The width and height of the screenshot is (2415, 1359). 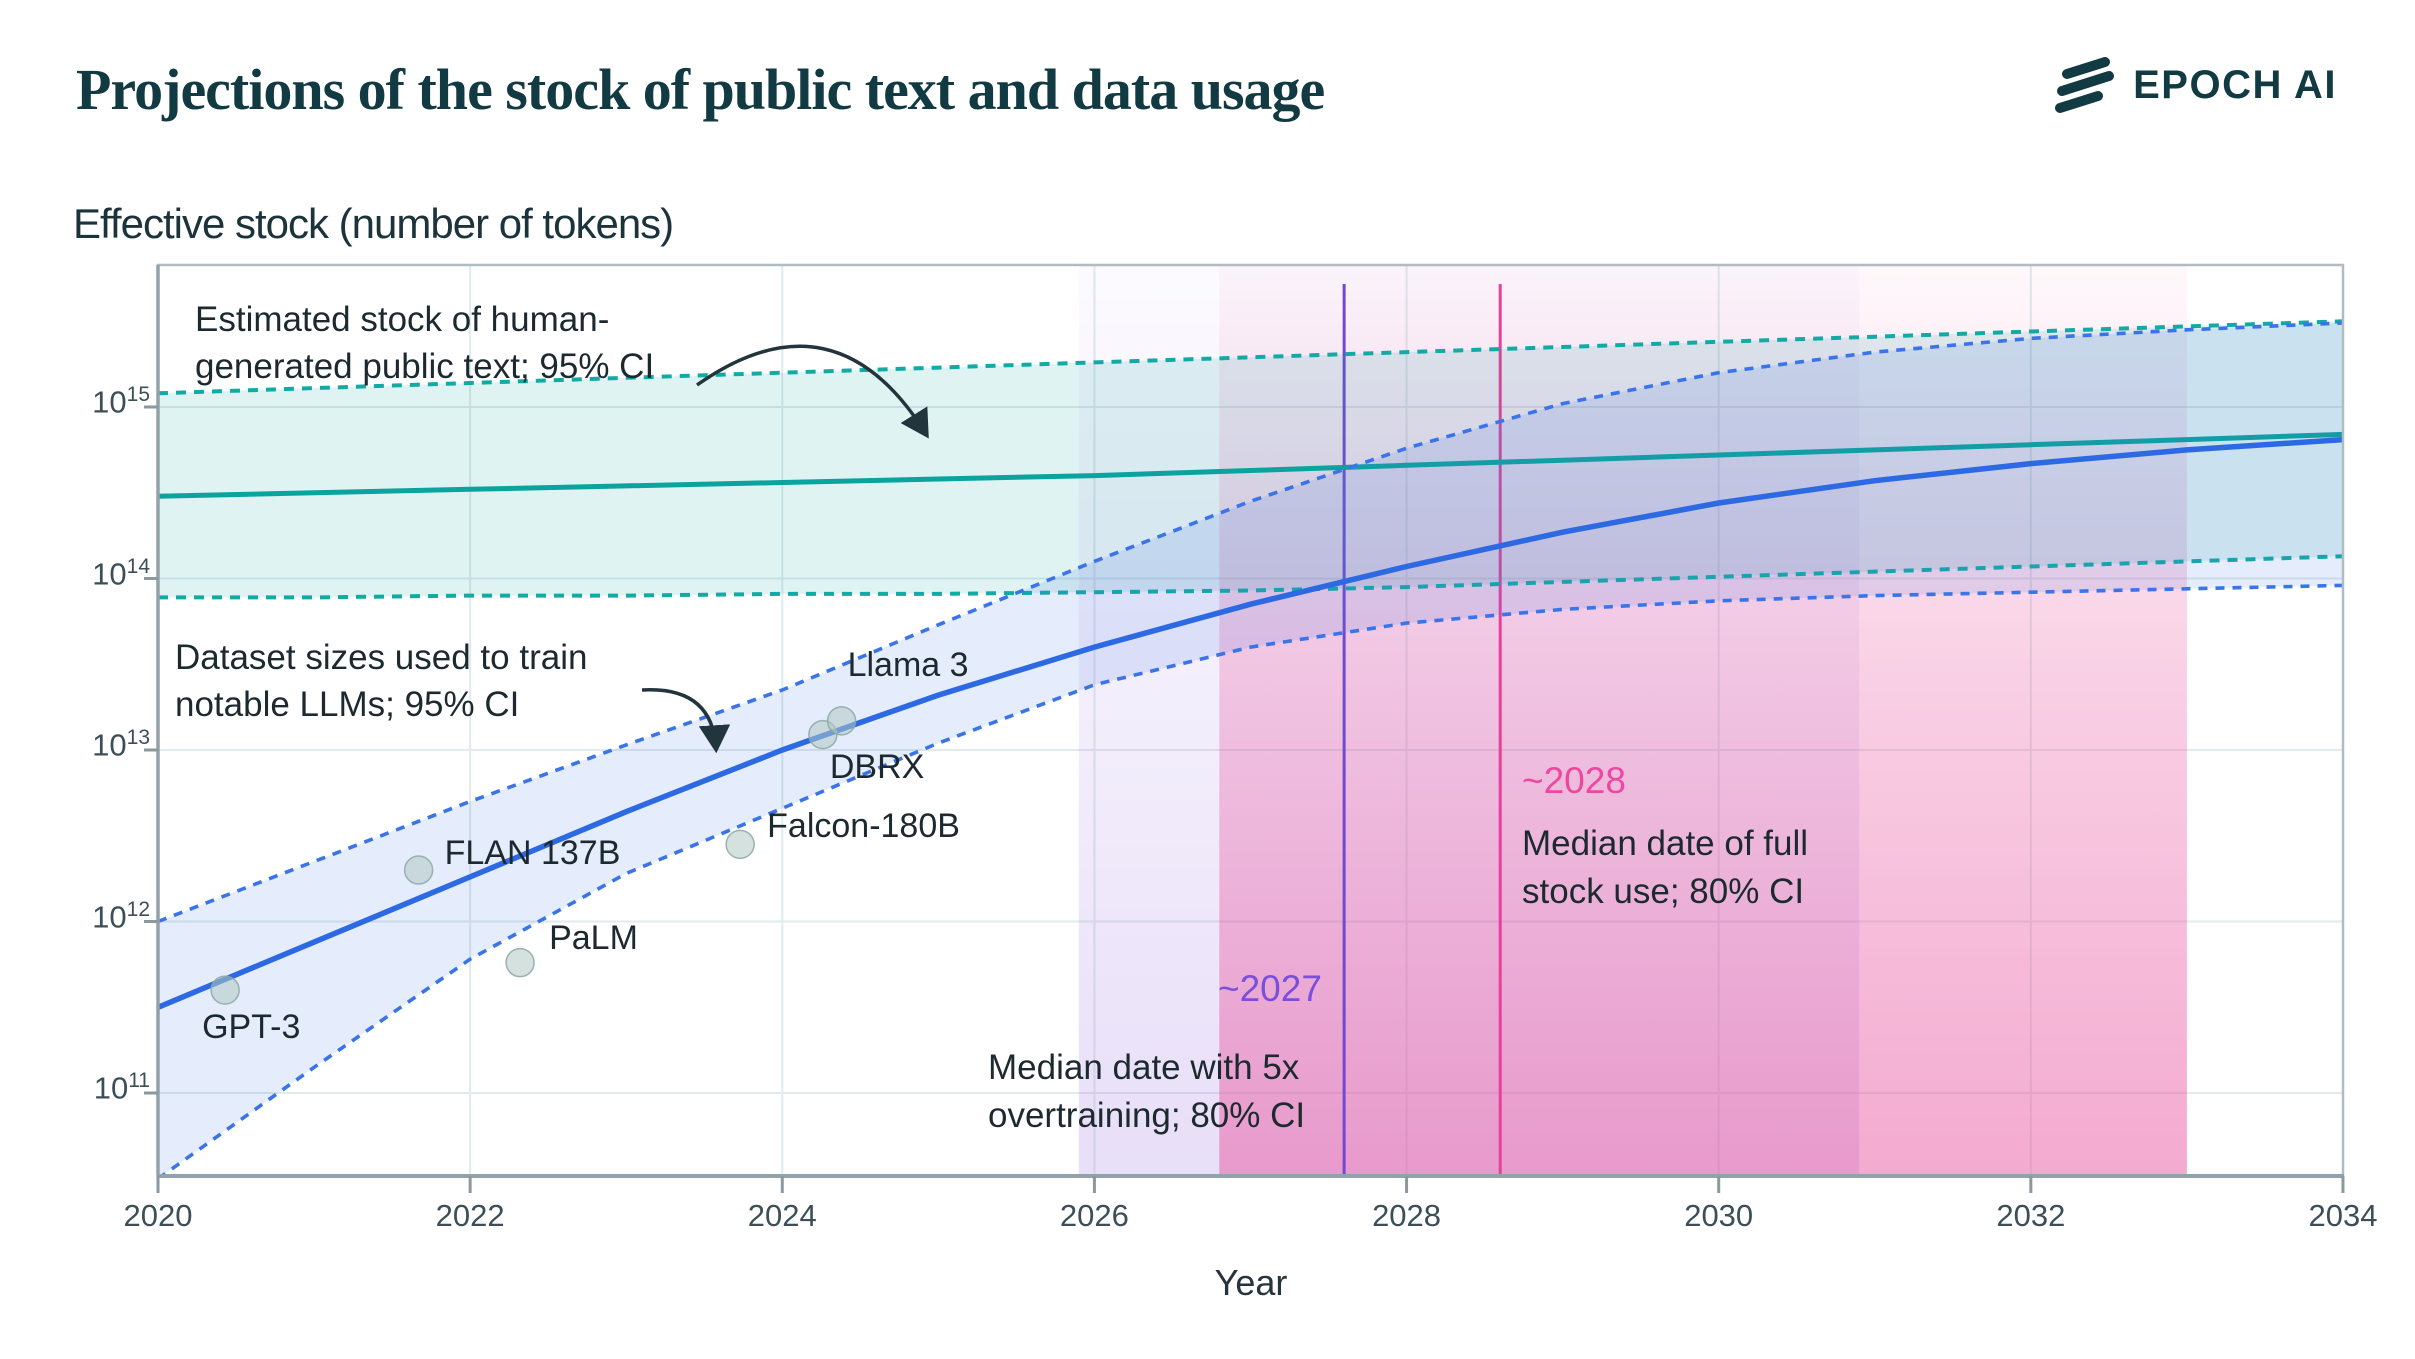 I want to click on data-point-falcon-180b, so click(x=740, y=844).